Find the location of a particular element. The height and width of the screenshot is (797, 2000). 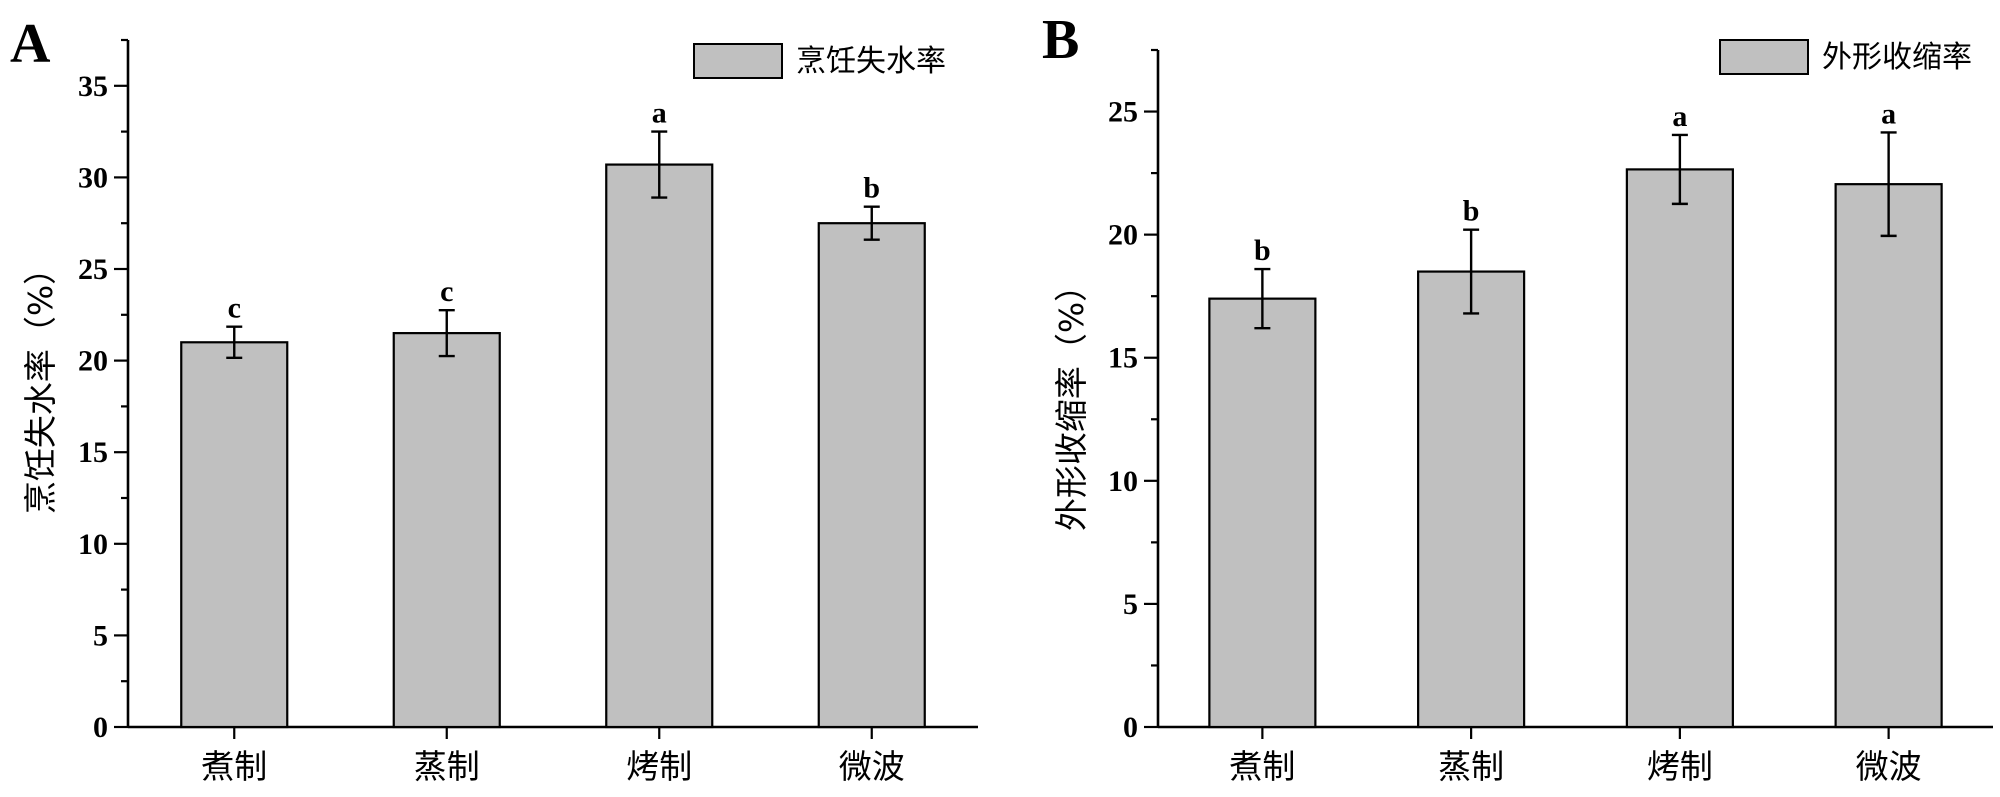

panel-b-legend-label: 外形收缩率 is located at coordinates (1897, 57).